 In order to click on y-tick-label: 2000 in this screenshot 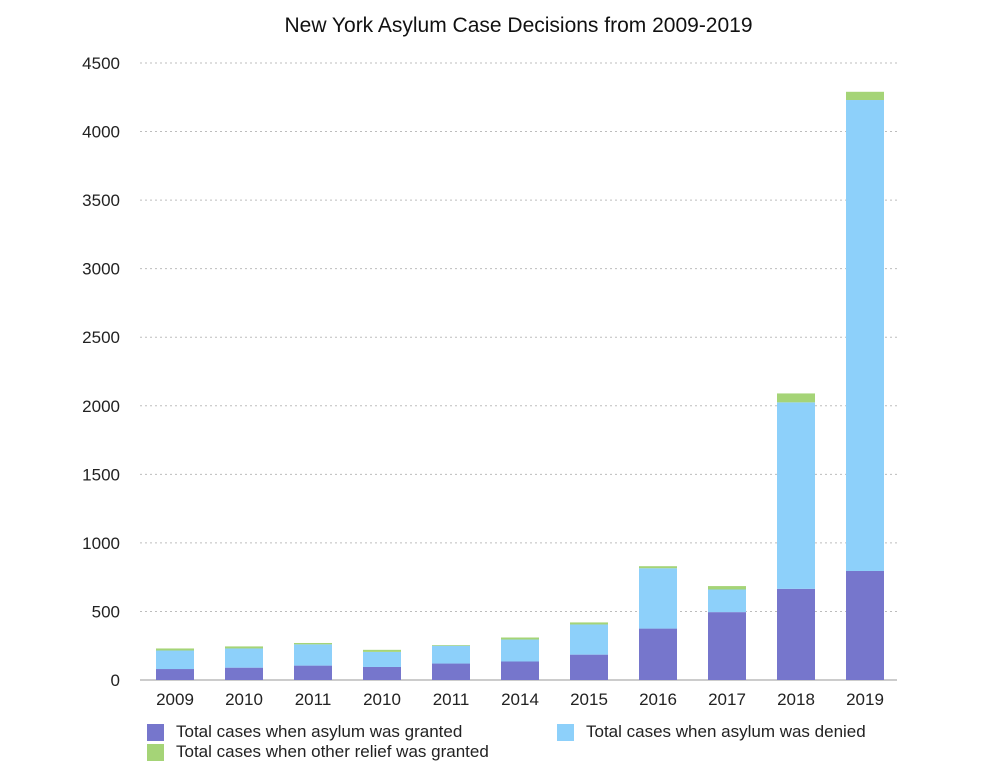, I will do `click(101, 406)`.